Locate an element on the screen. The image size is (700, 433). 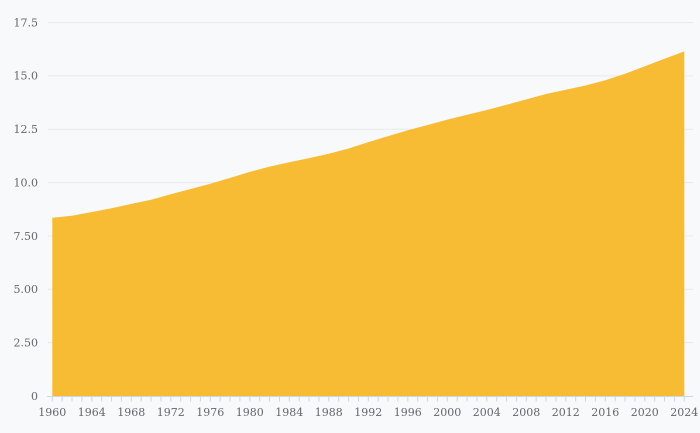
y-axis-label: 2.50 is located at coordinates (26, 342).